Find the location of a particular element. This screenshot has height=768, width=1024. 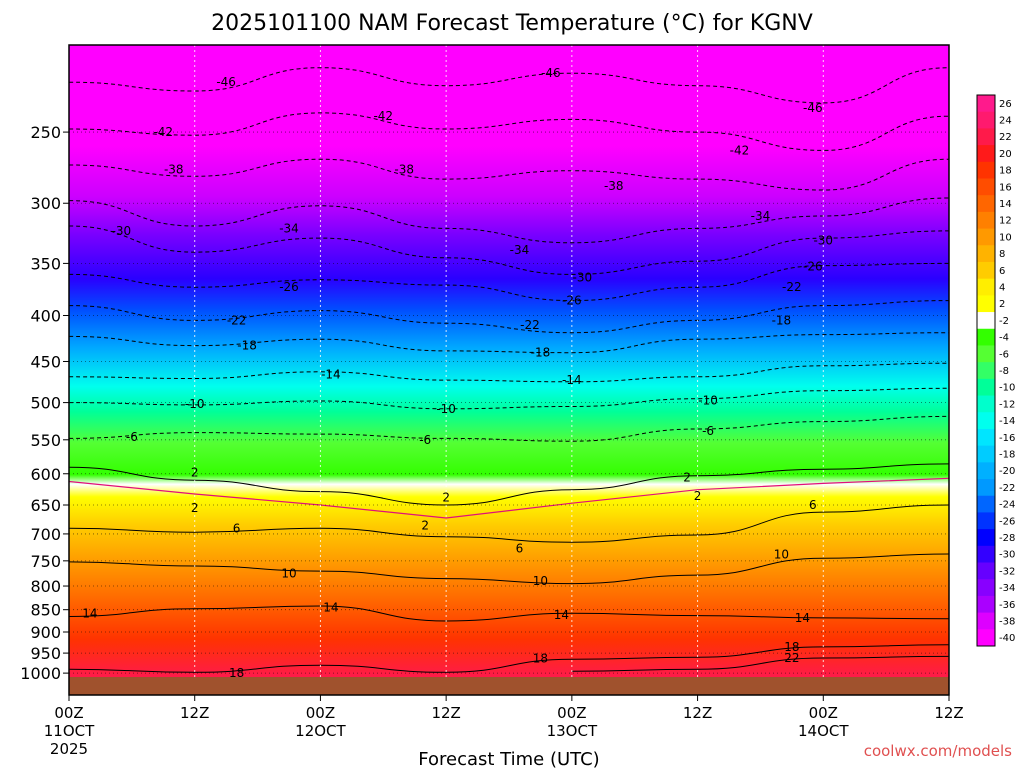

x-axis-label: Forecast Time (UTC) is located at coordinates (508, 758).